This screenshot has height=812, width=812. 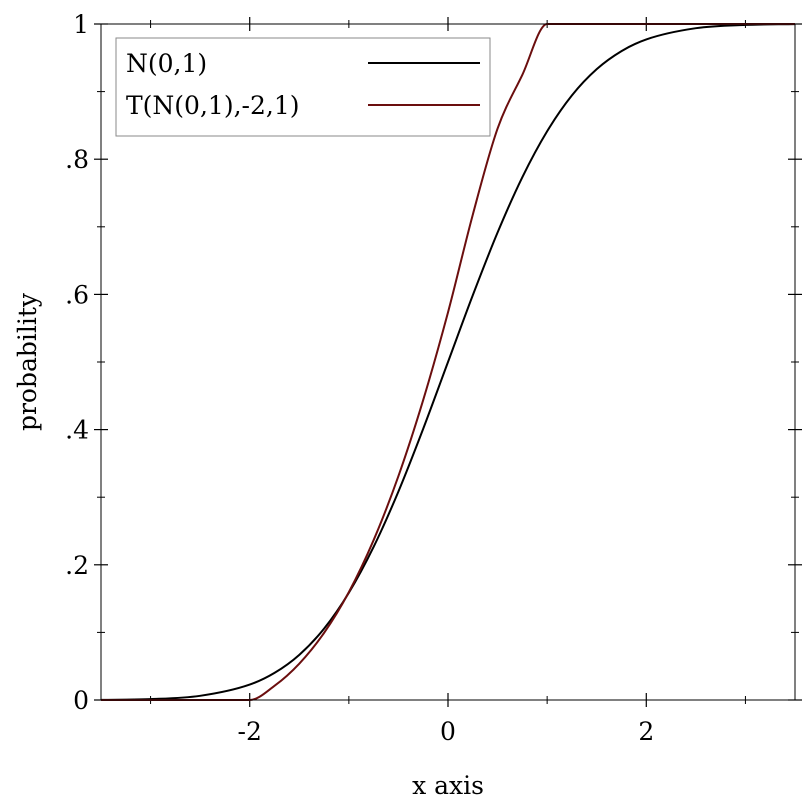 I want to click on y-tick-label: 1, so click(x=81, y=24).